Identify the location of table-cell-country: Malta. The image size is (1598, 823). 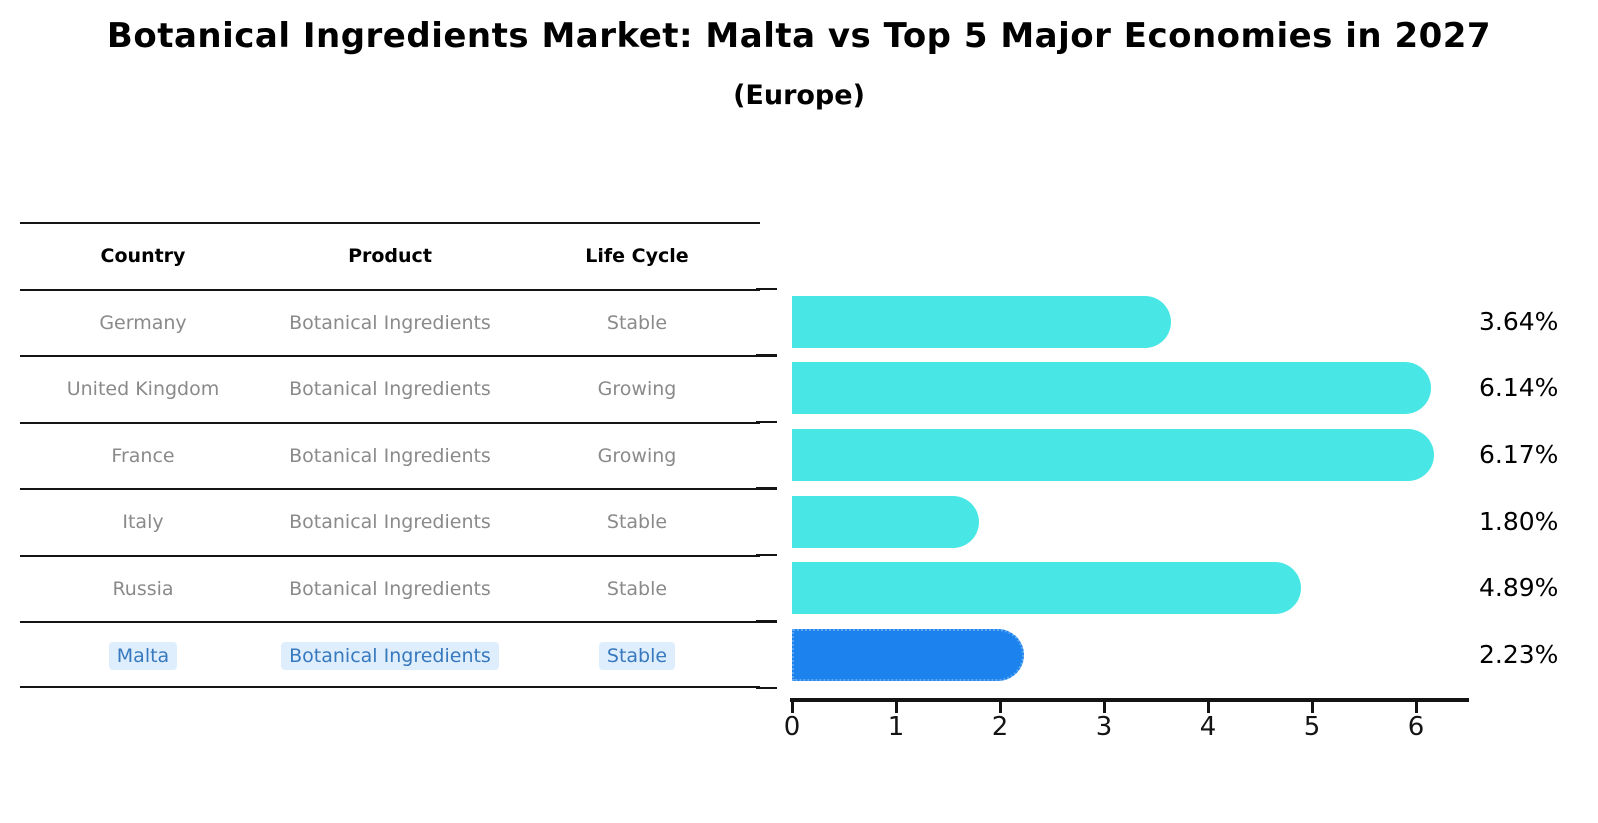
(143, 655).